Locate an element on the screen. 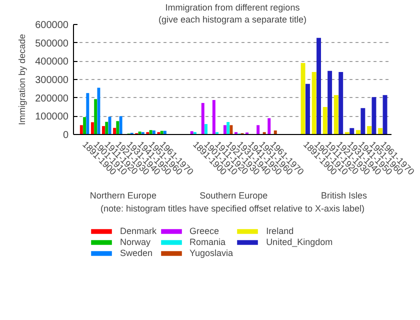  text: Northern Europe is located at coordinates (123, 195).